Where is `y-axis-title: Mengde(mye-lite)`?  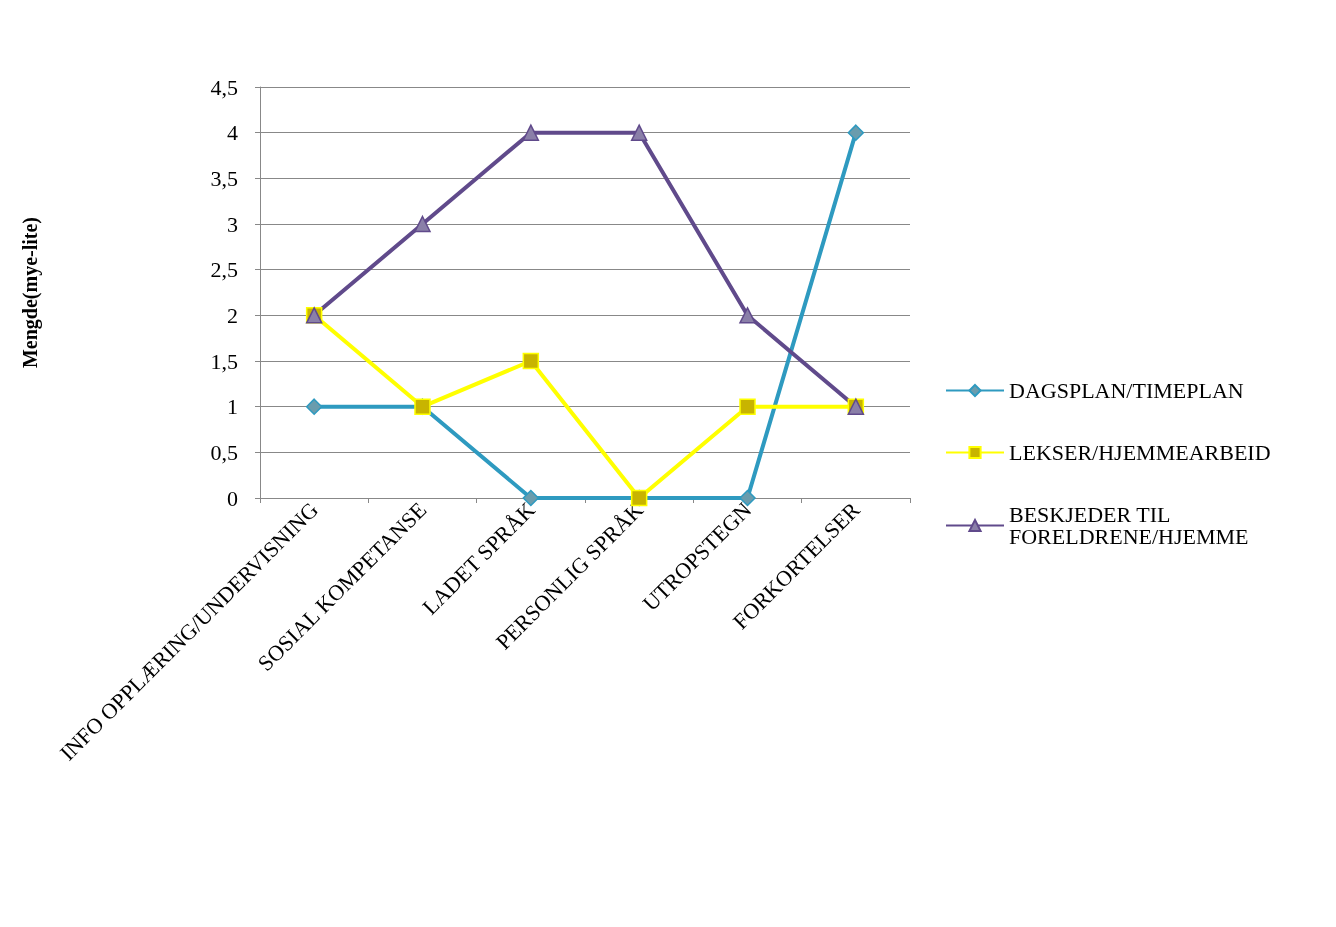
y-axis-title: Mengde(mye-lite) is located at coordinates (30, 292).